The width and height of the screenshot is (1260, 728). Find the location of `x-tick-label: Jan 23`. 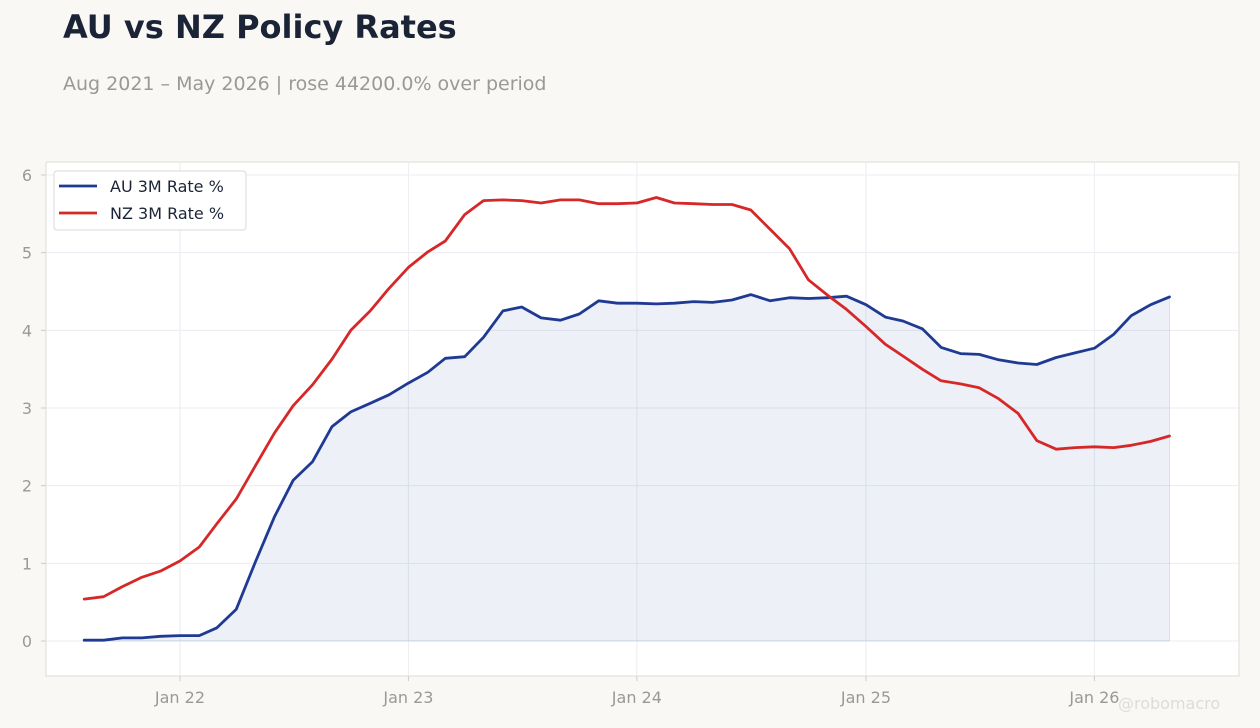

x-tick-label: Jan 23 is located at coordinates (407, 697).